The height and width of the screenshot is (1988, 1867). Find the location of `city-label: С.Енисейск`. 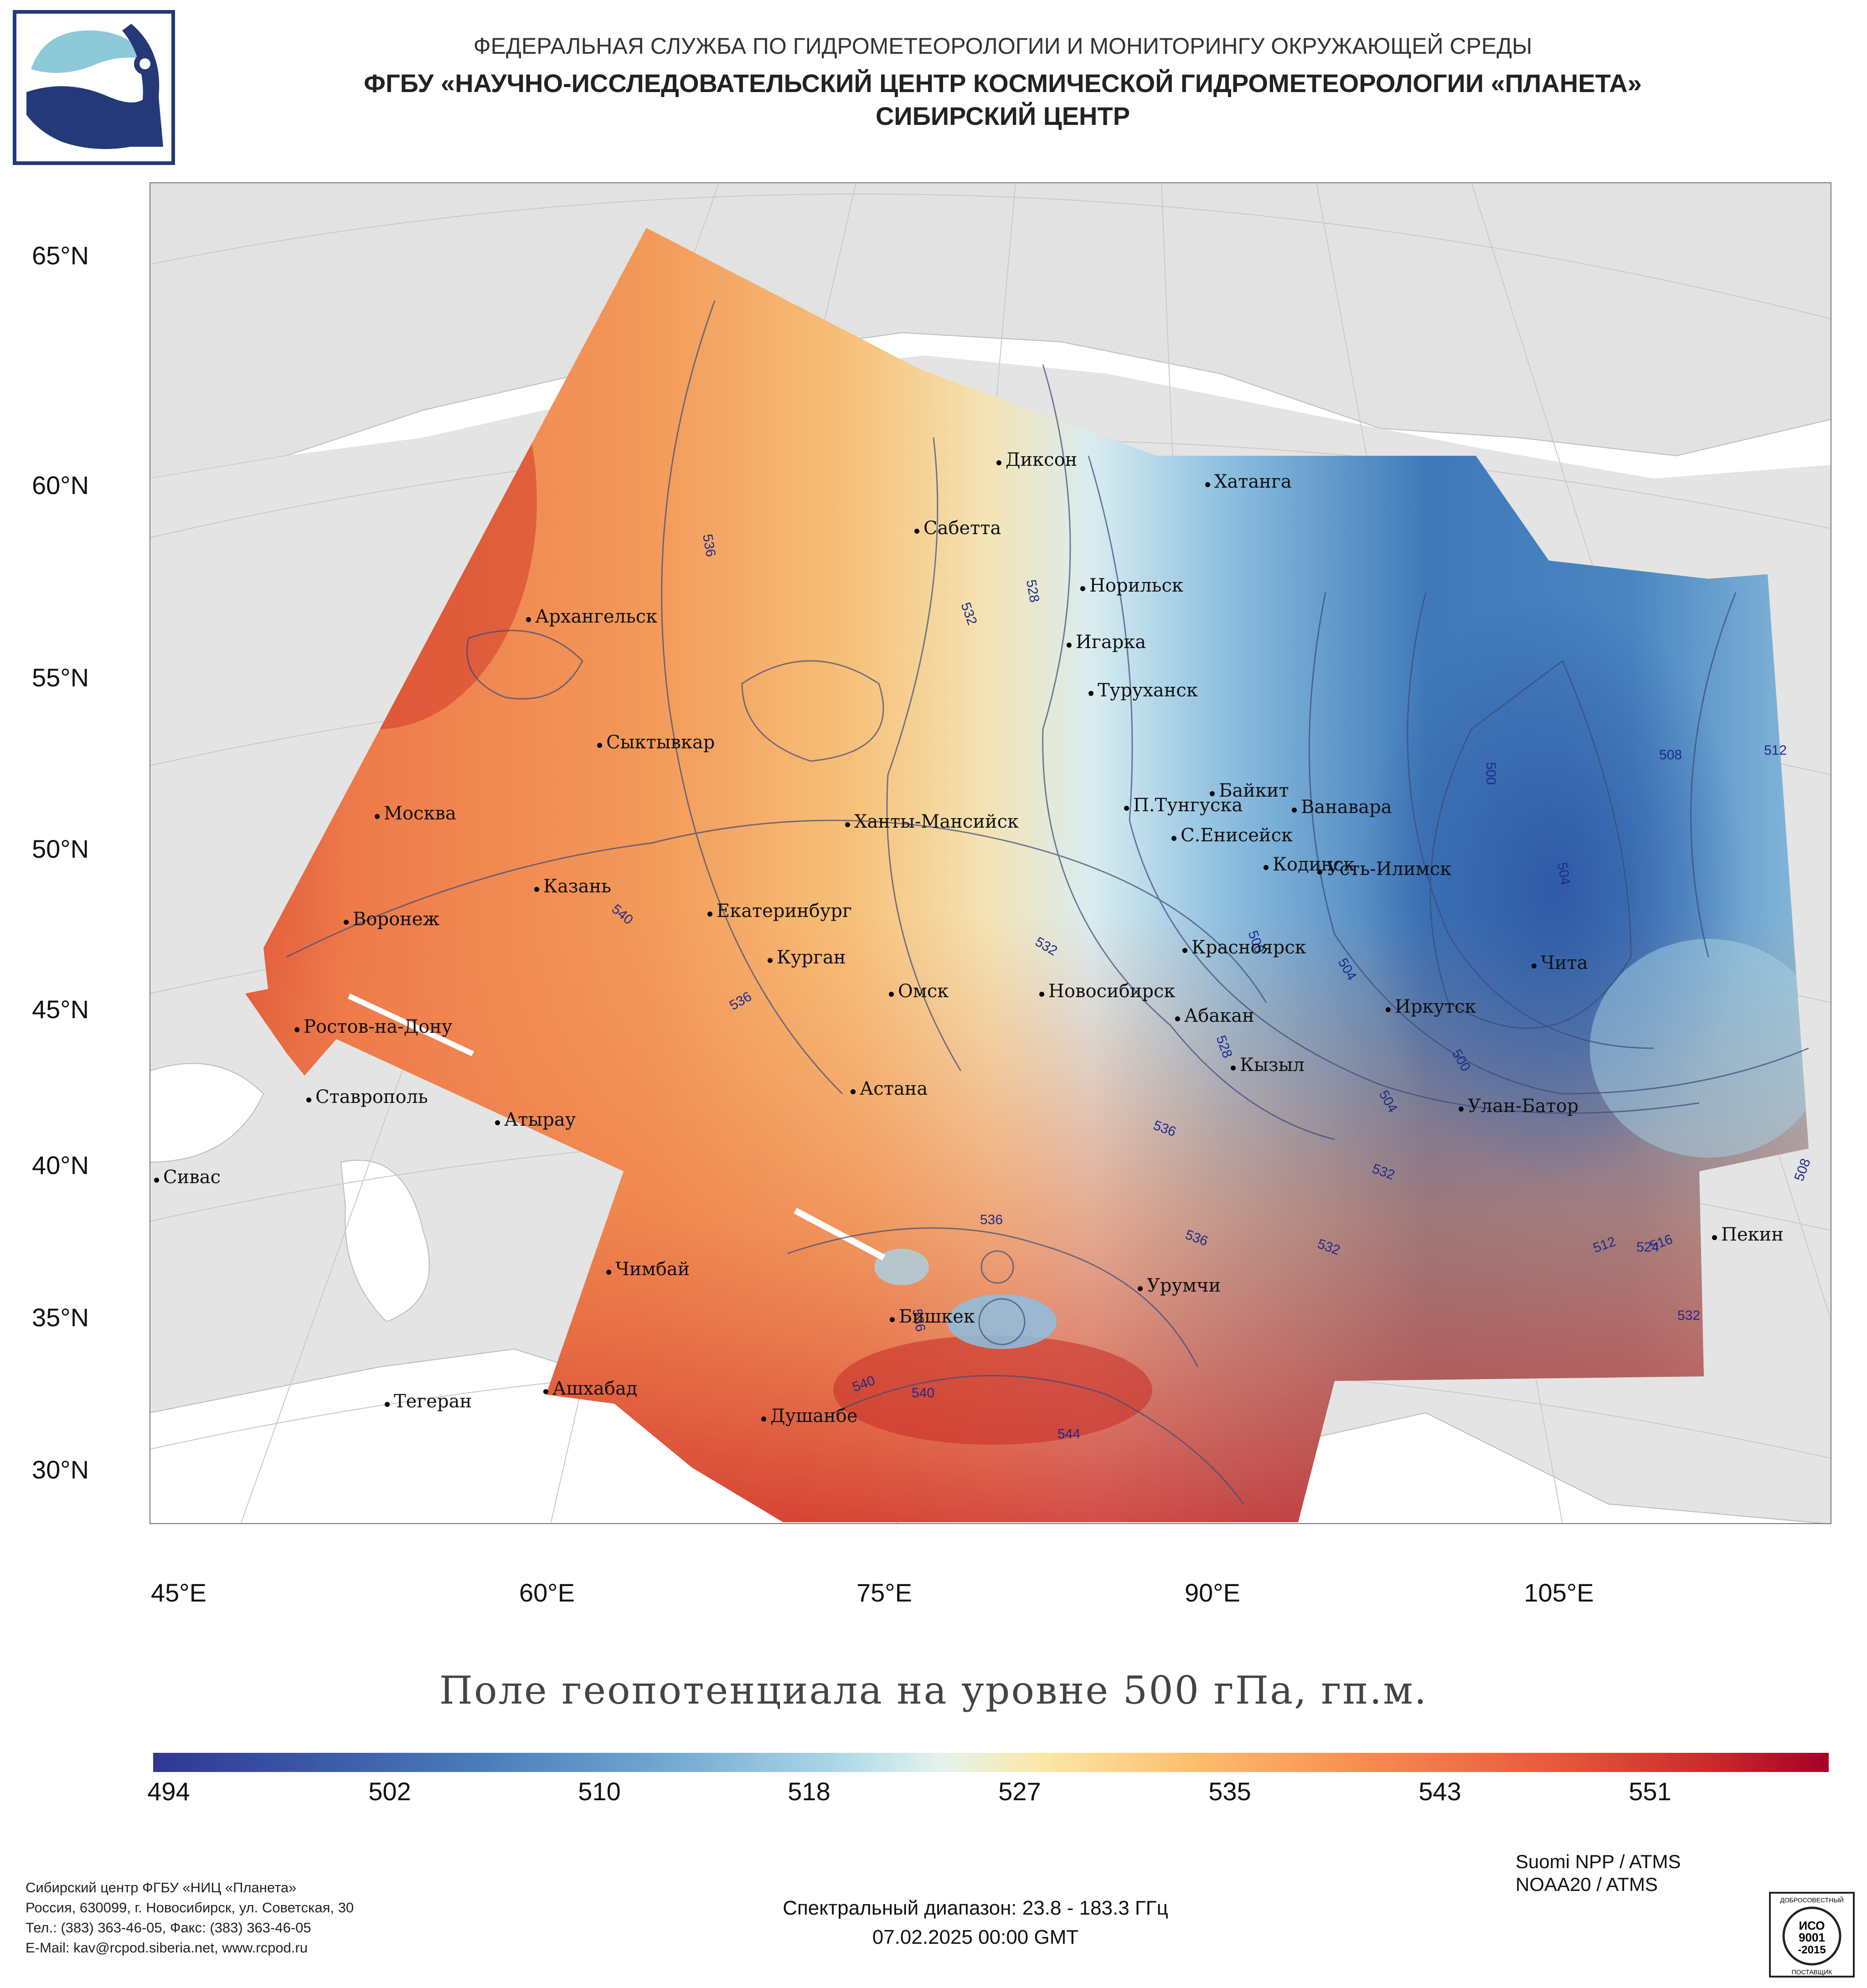

city-label: С.Енисейск is located at coordinates (1232, 836).